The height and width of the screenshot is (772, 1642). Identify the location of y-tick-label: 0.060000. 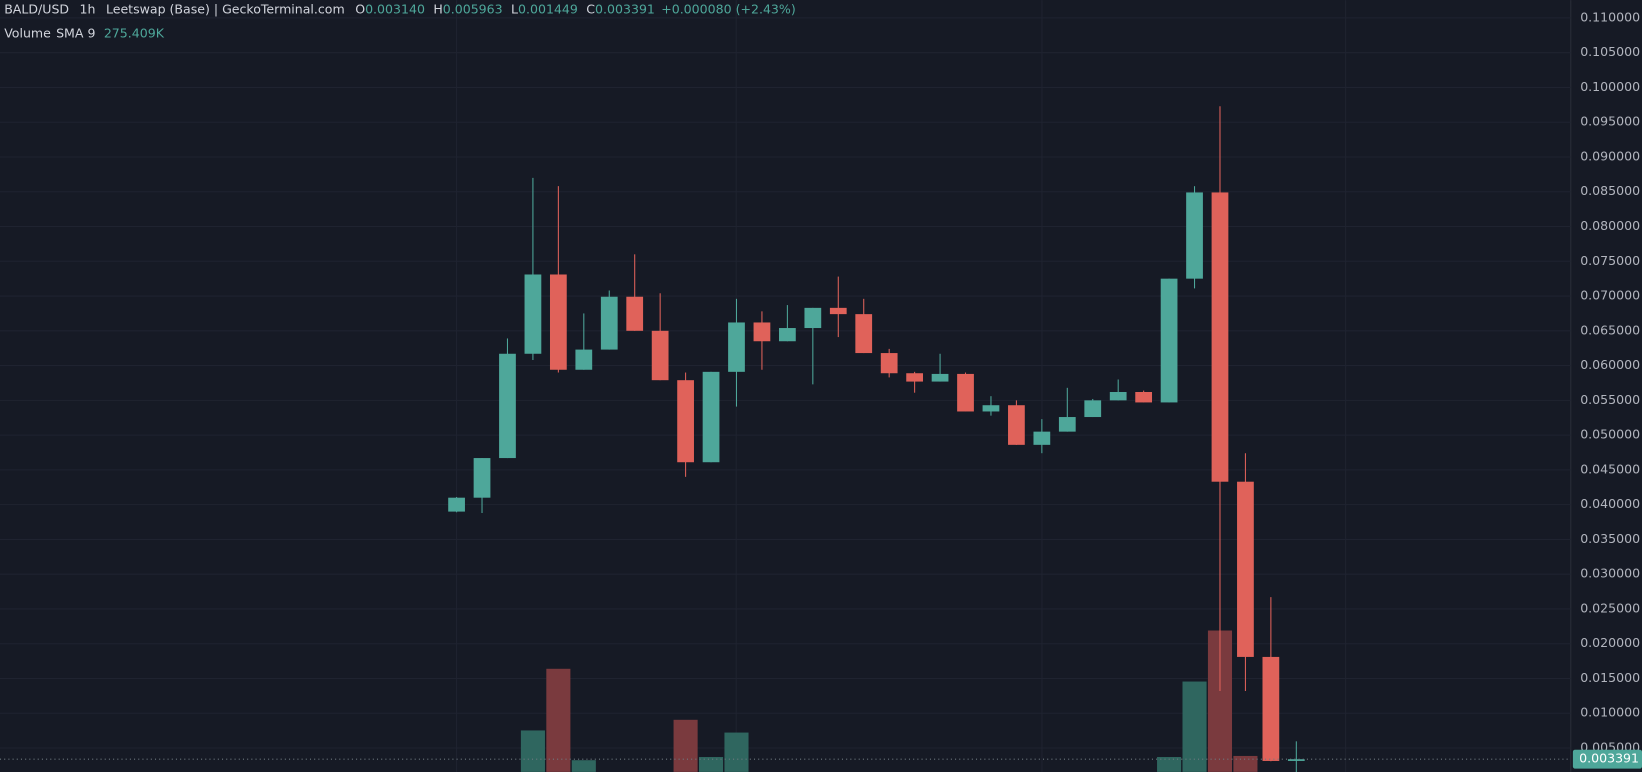
(1610, 364).